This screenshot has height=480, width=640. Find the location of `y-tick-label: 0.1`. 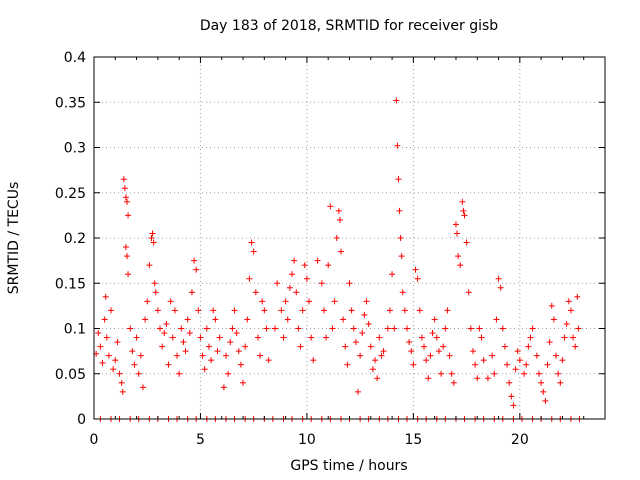

y-tick-label: 0.1 is located at coordinates (75, 330).